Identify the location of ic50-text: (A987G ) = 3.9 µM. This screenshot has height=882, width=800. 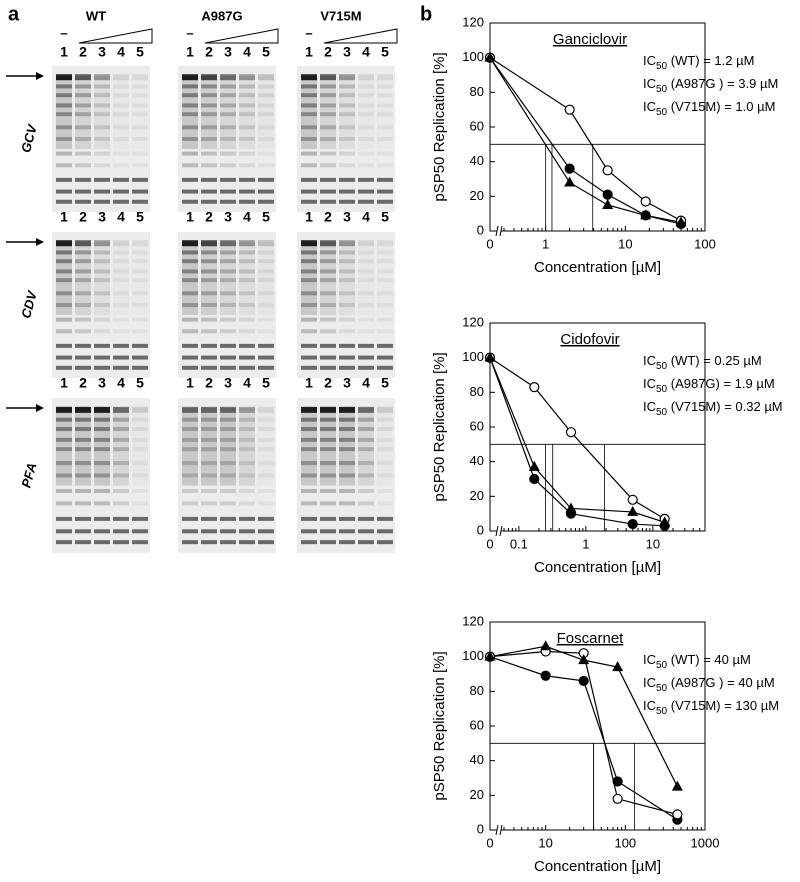
(722, 83).